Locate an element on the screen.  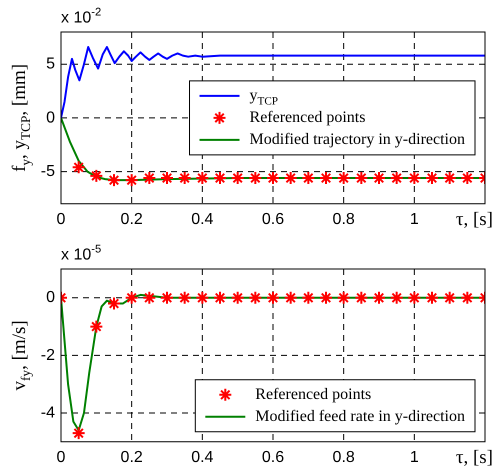
y-tick-label: -4 is located at coordinates (48, 413).